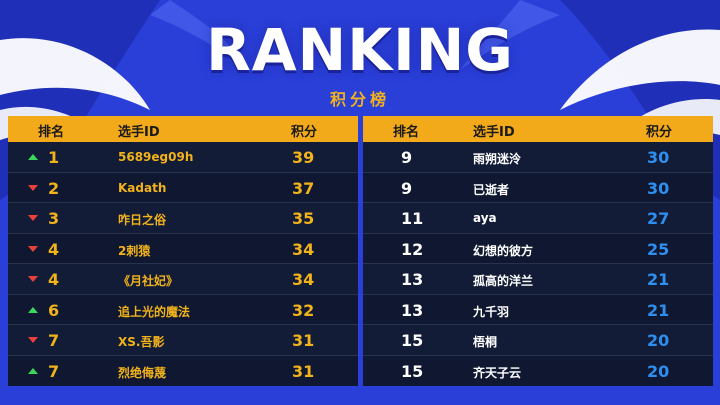 This screenshot has width=720, height=405. What do you see at coordinates (485, 342) in the screenshot?
I see `player-name: 梧桐` at bounding box center [485, 342].